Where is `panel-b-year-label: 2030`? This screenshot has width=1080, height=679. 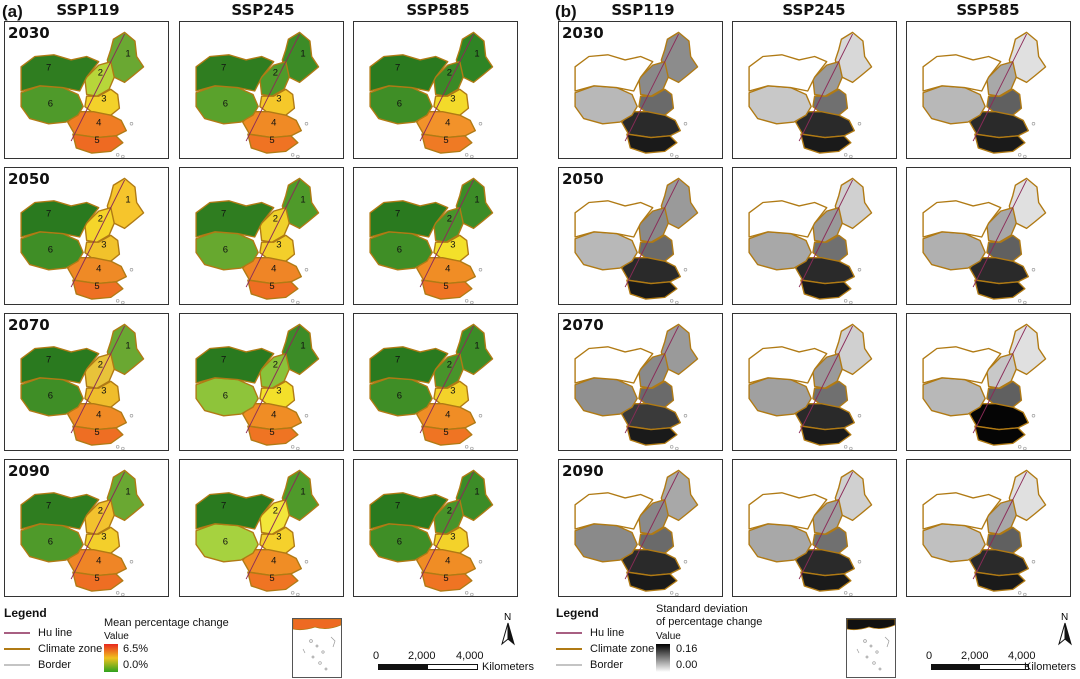 panel-b-year-label: 2030 is located at coordinates (583, 33).